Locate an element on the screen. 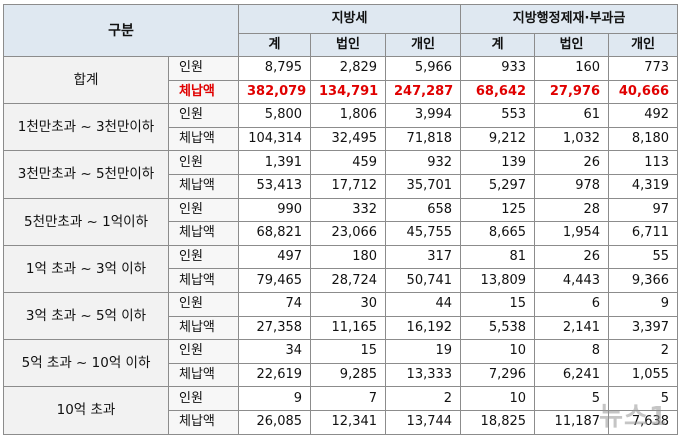  amount-value: 11,187 is located at coordinates (572, 422).